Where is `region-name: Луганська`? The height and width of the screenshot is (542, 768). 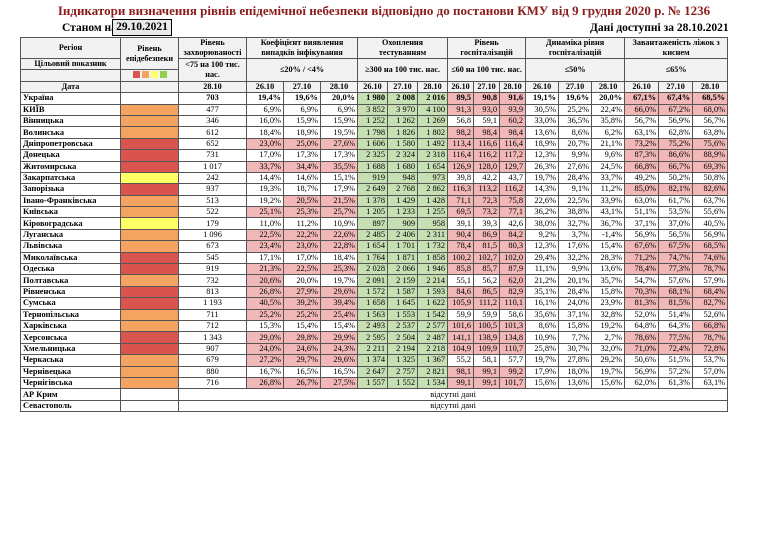
region-name: Луганська is located at coordinates (70, 235).